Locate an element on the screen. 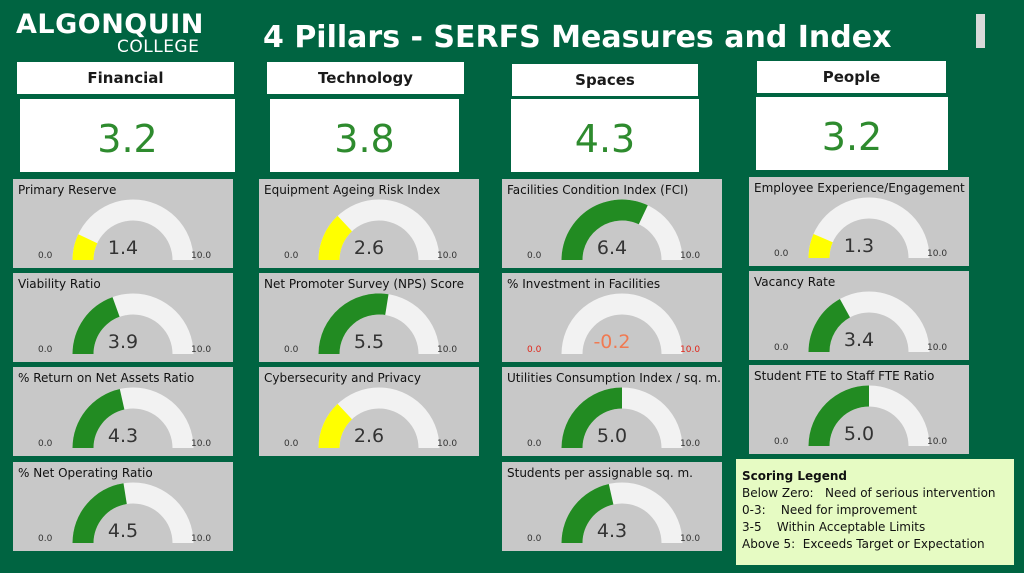  gauge-card: Primary Reserve 0.0 10.0 1.4 is located at coordinates (123, 223).